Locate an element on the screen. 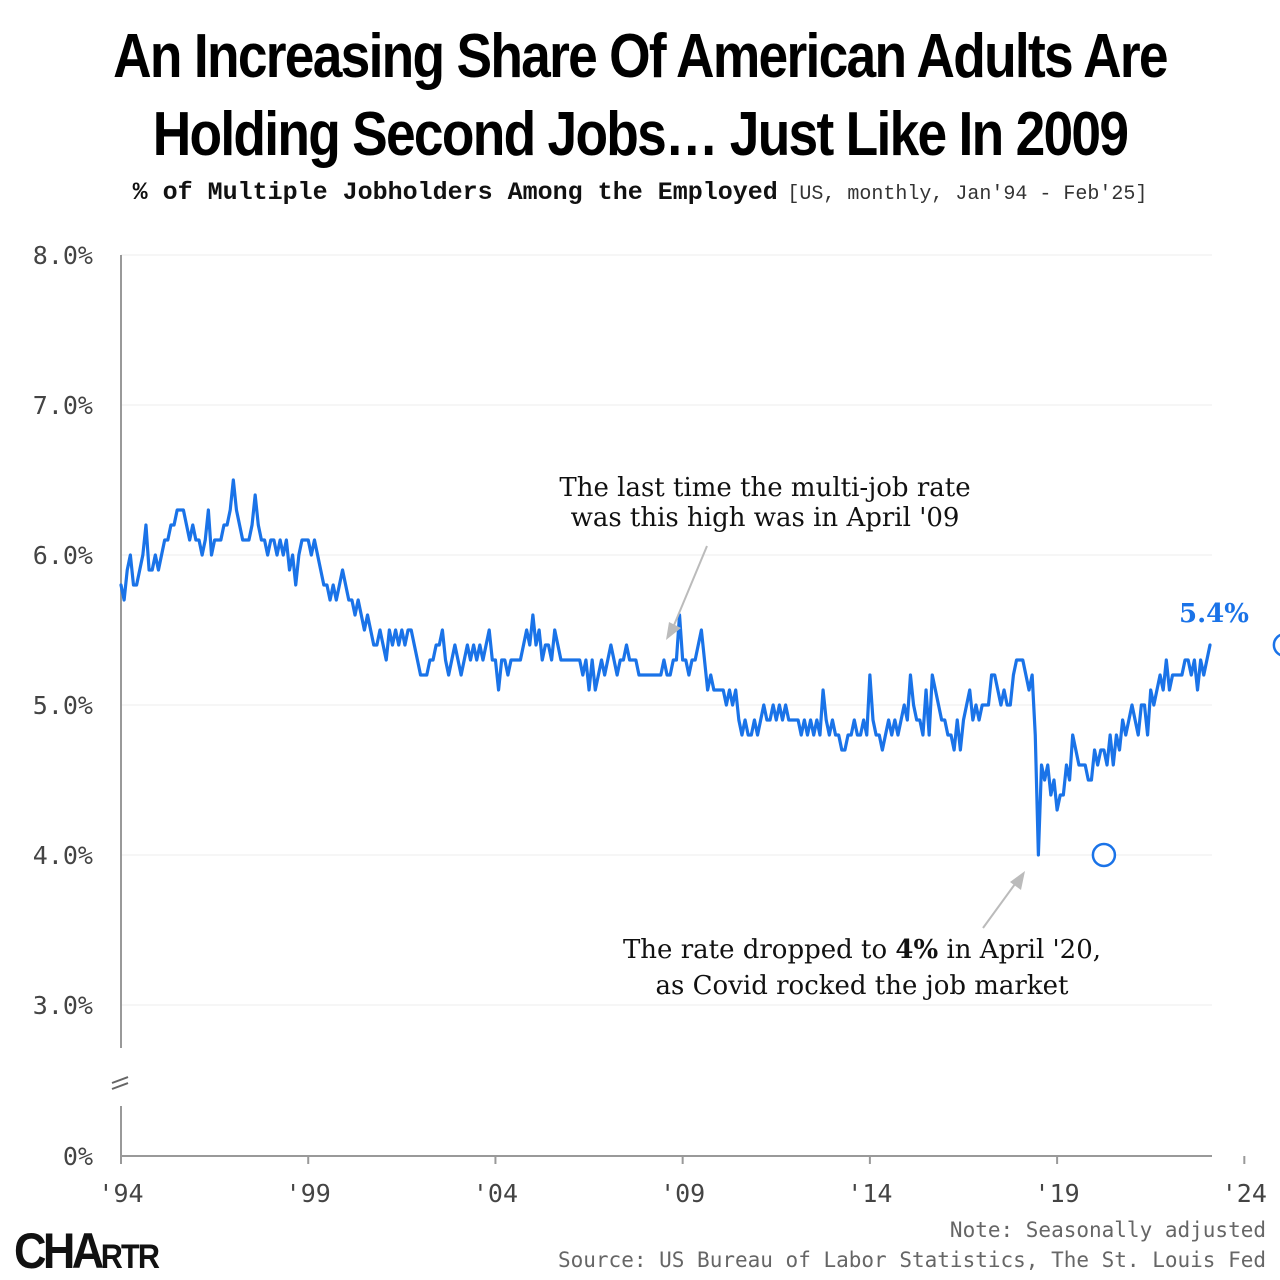 The image size is (1280, 1280). note-text: Note: Seasonally adjusted is located at coordinates (1107, 1230).